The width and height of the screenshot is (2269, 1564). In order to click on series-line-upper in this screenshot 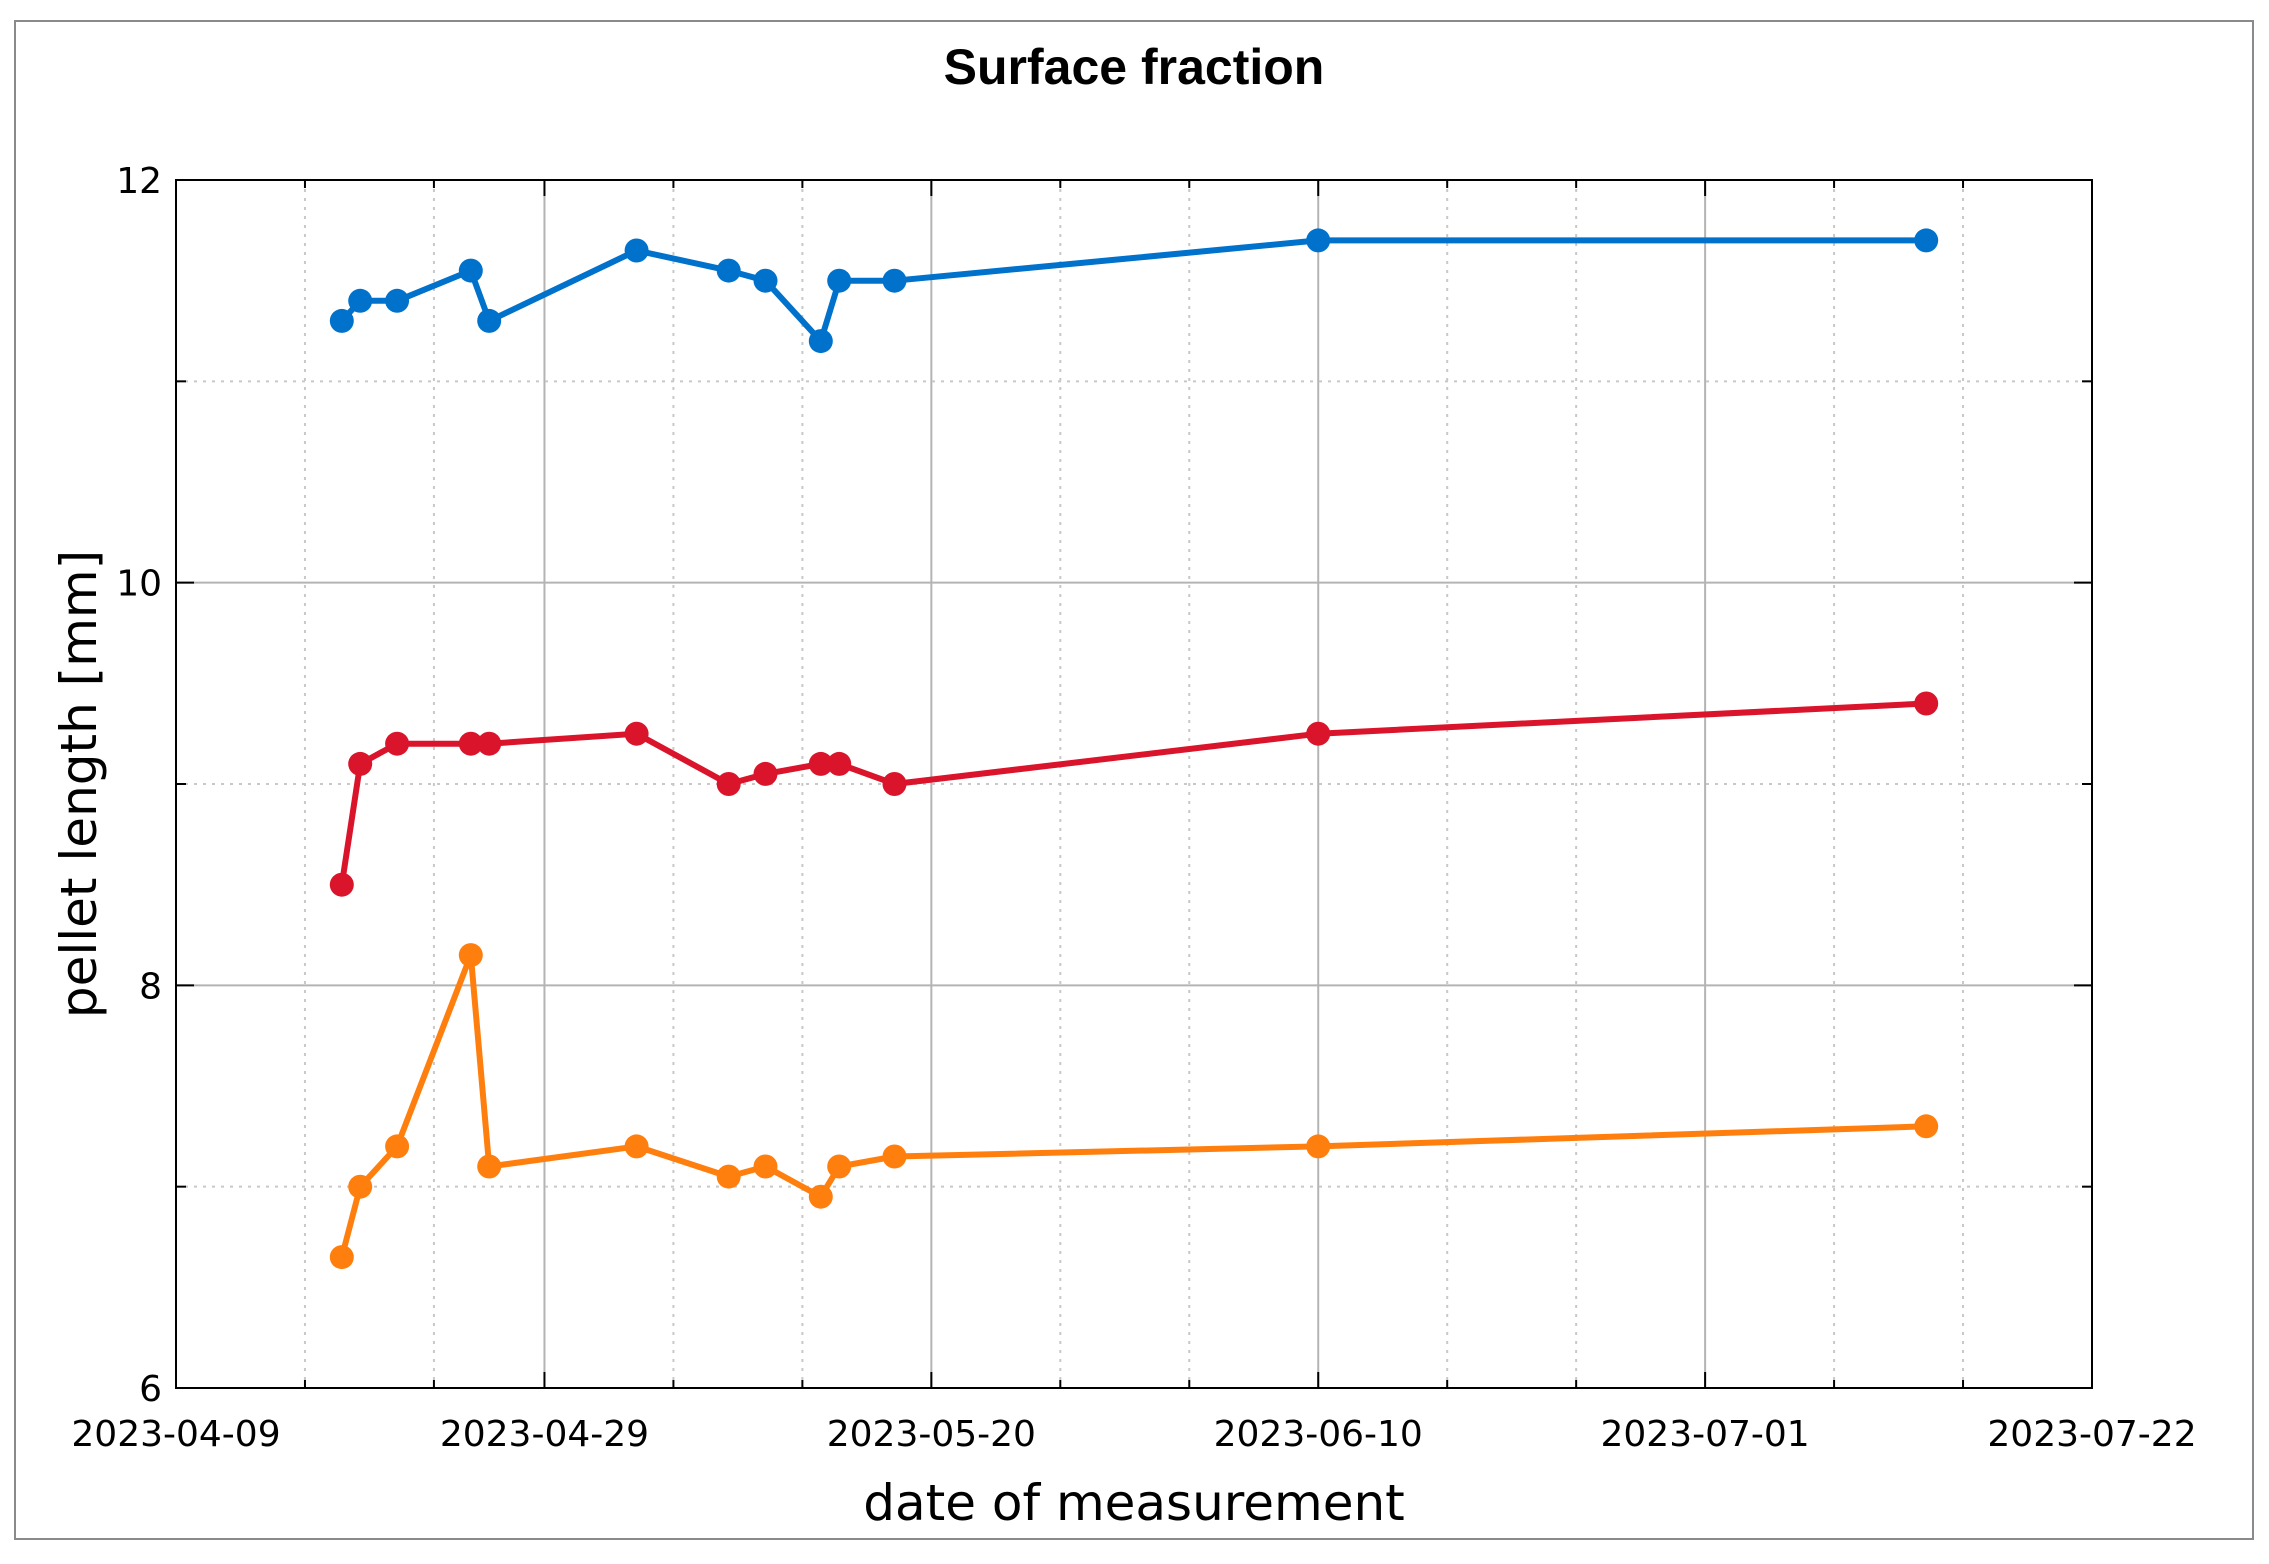, I will do `click(1134, 291)`.